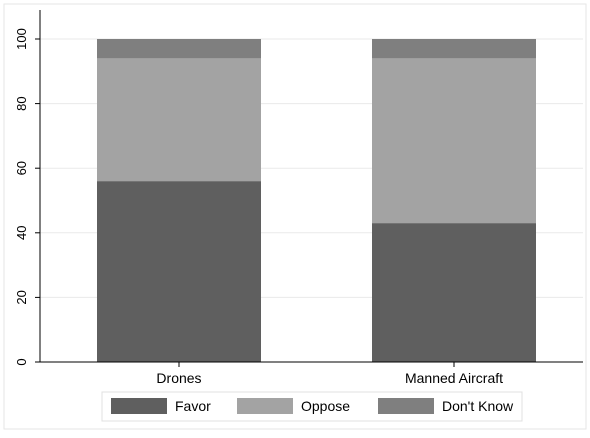 The height and width of the screenshot is (438, 590). What do you see at coordinates (265, 406) in the screenshot?
I see `legend-swatch-oppose` at bounding box center [265, 406].